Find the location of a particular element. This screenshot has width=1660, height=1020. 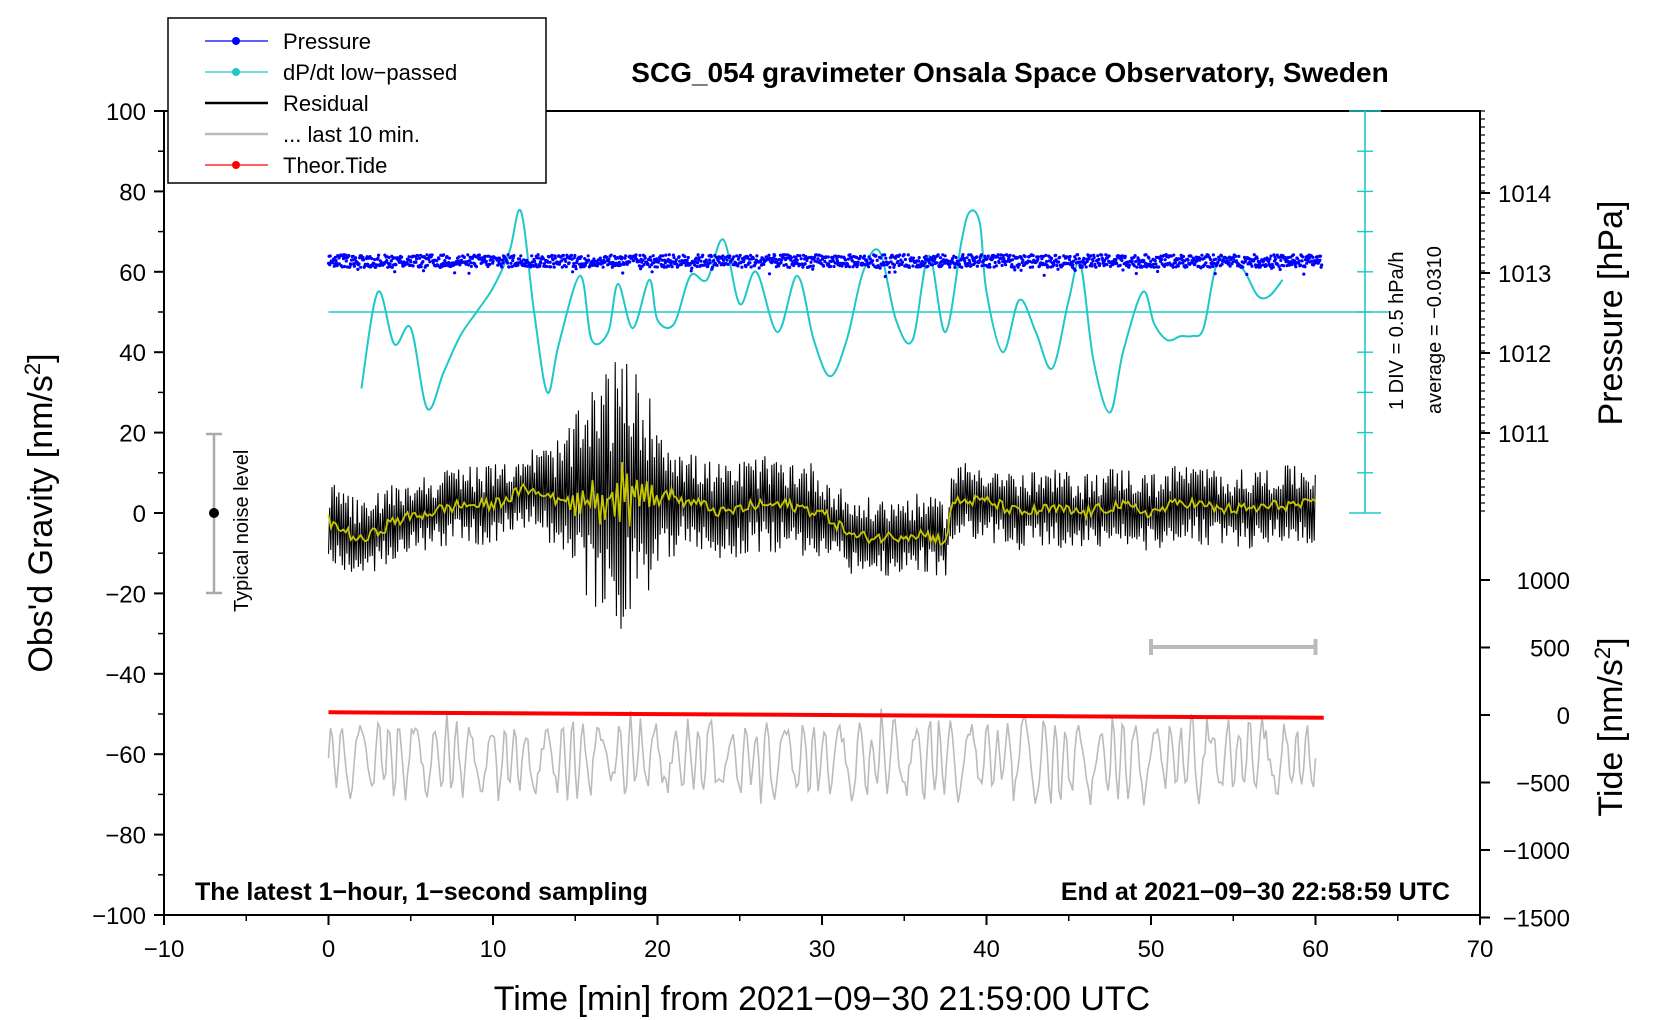

x-tick-label: −10 is located at coordinates (164, 949).